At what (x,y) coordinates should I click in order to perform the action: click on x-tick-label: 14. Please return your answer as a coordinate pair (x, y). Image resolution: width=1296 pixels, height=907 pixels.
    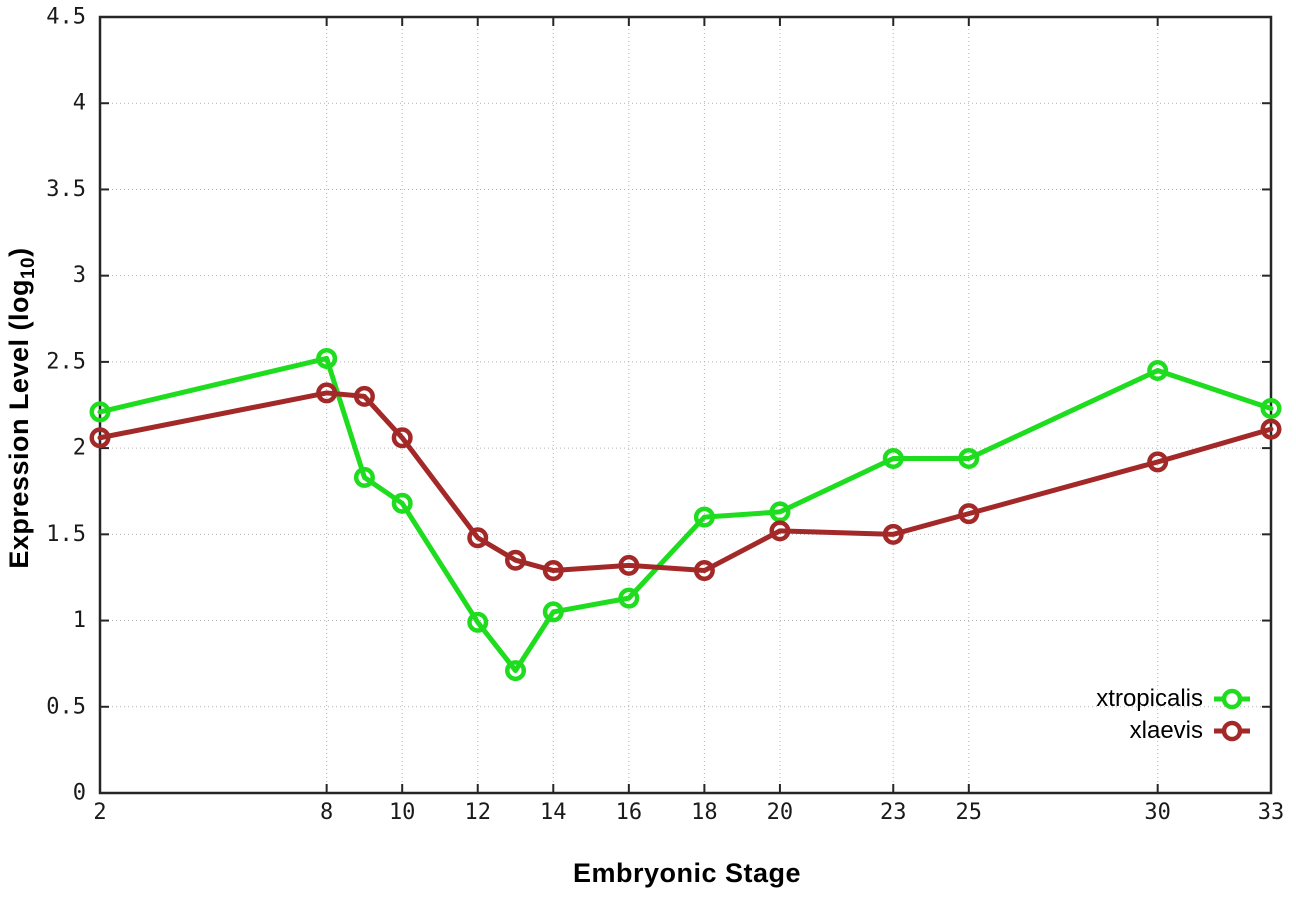
    Looking at the image, I should click on (553, 812).